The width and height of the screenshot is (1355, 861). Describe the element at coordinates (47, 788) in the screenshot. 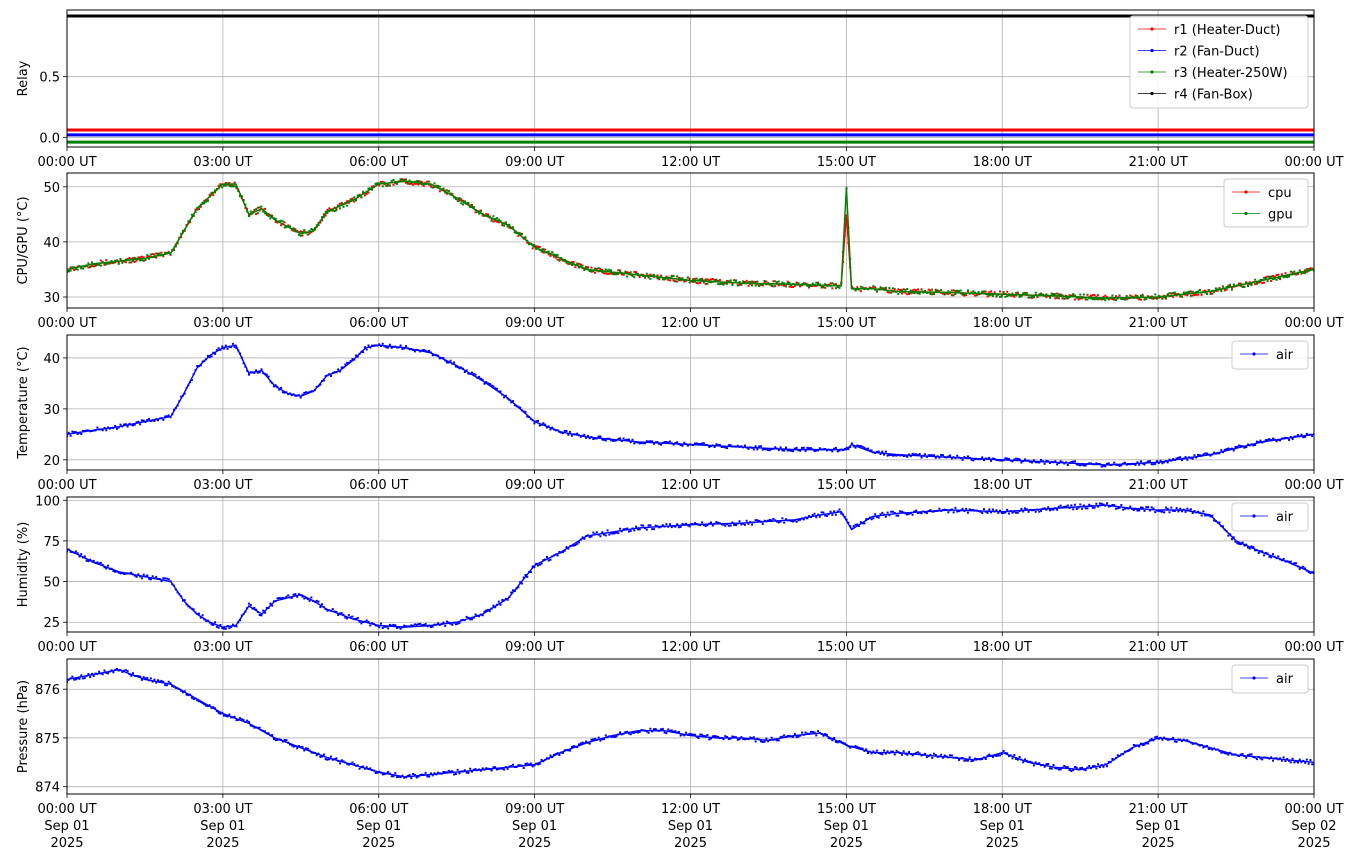

I see `y-tick-label: 874` at that location.